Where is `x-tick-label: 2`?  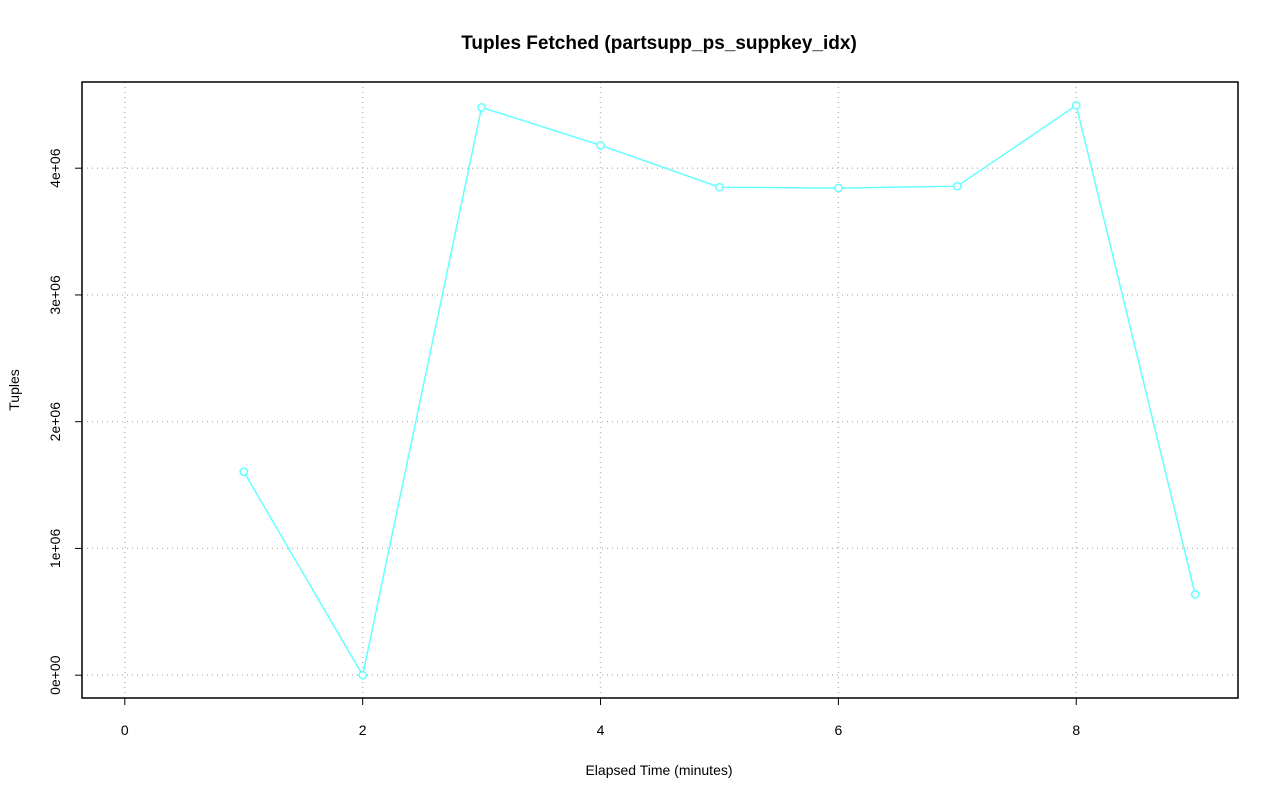 x-tick-label: 2 is located at coordinates (363, 730).